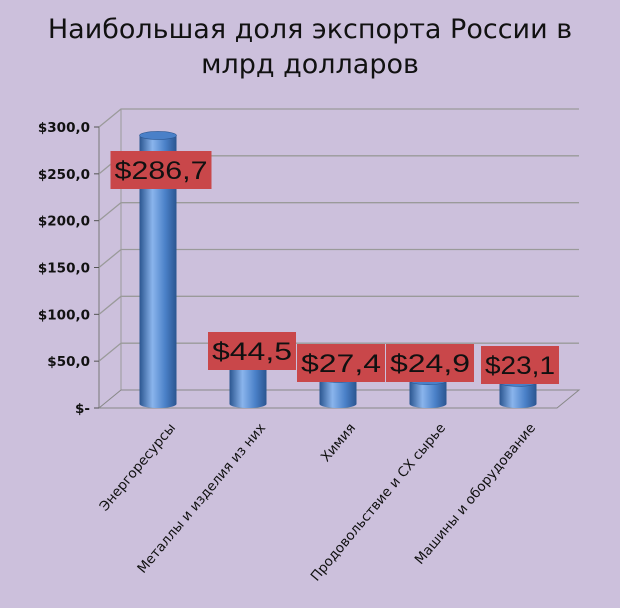 Image resolution: width=620 pixels, height=608 pixels. I want to click on data-label: $27,4, so click(341, 363).